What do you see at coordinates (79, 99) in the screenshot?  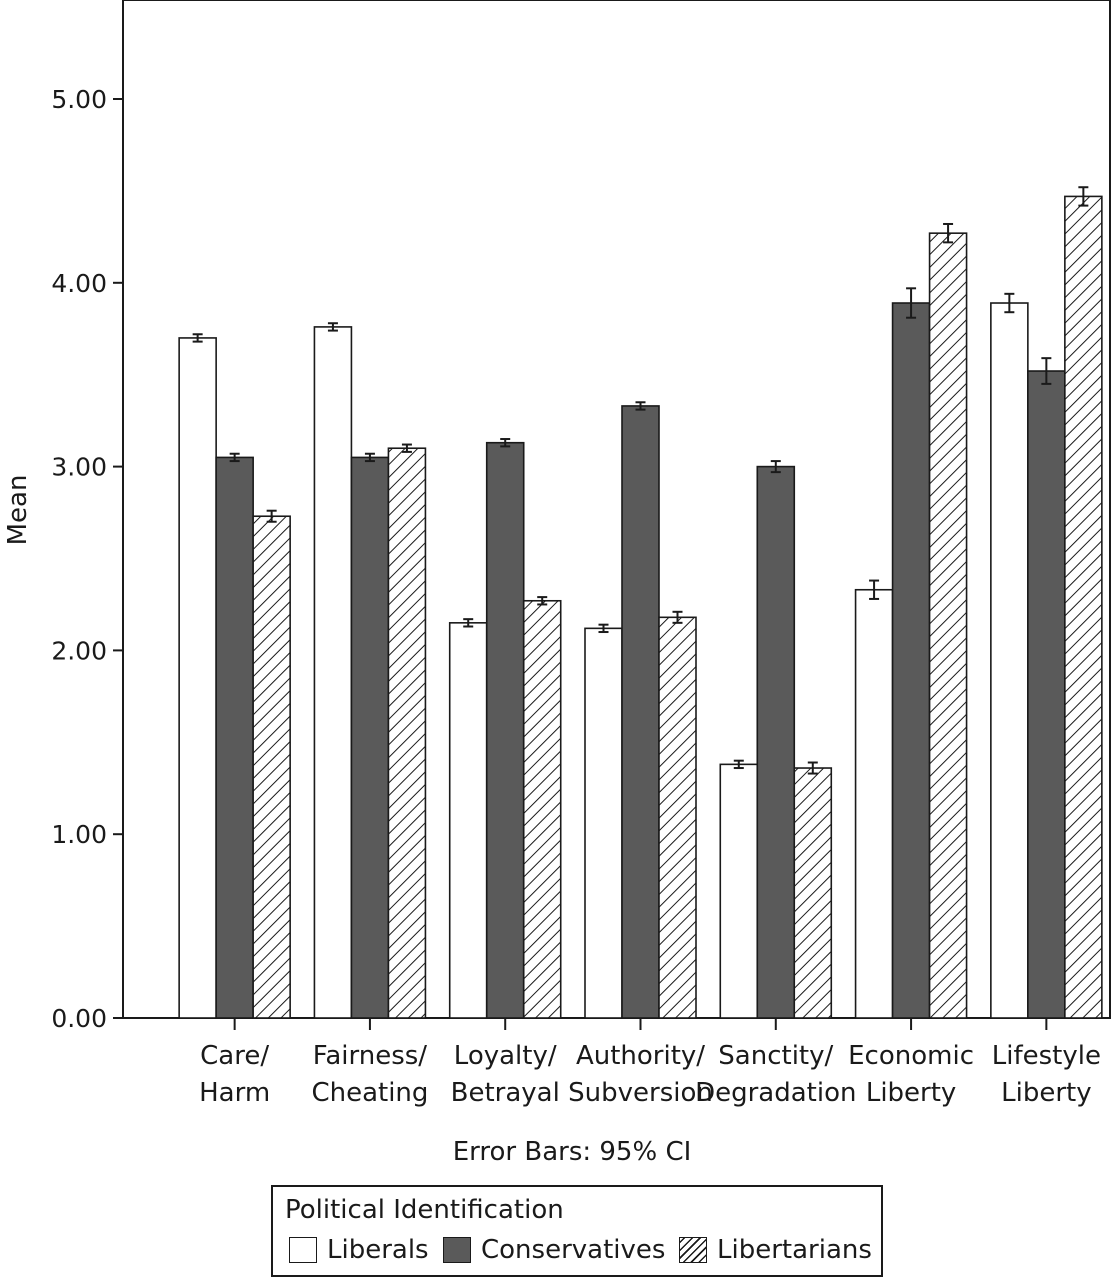 I see `y-tick-label: 5.00` at bounding box center [79, 99].